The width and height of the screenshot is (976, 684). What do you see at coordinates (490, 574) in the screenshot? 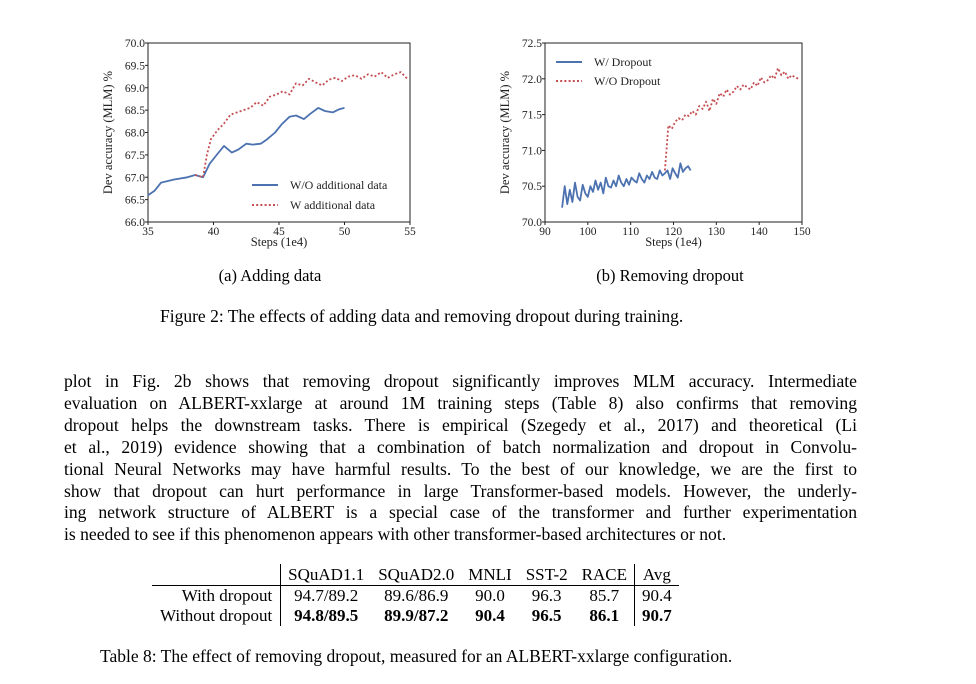
I see `table-header-cell: MNLI` at bounding box center [490, 574].